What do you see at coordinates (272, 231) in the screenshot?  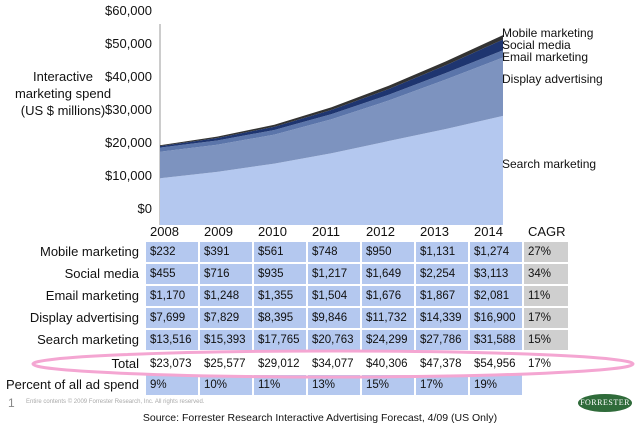 I see `x-tick-label: 2010` at bounding box center [272, 231].